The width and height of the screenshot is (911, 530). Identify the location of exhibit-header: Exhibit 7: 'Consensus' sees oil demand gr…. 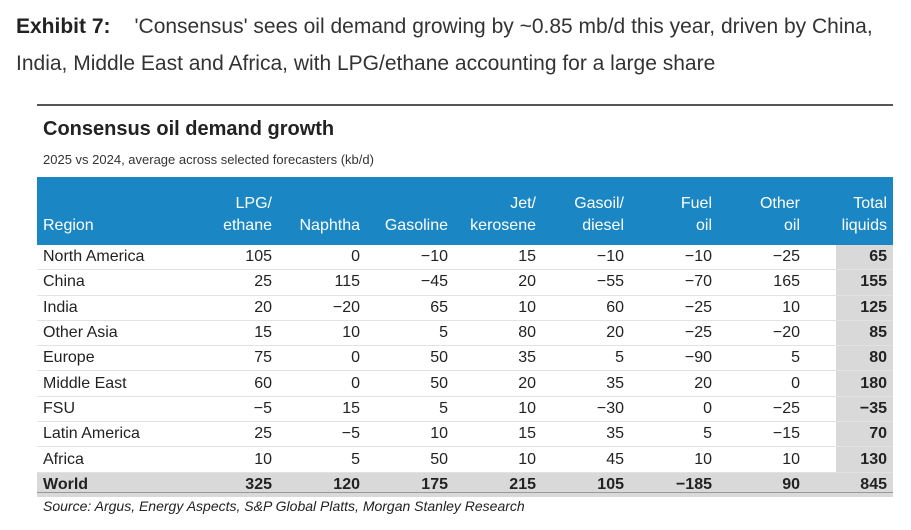
(456, 45).